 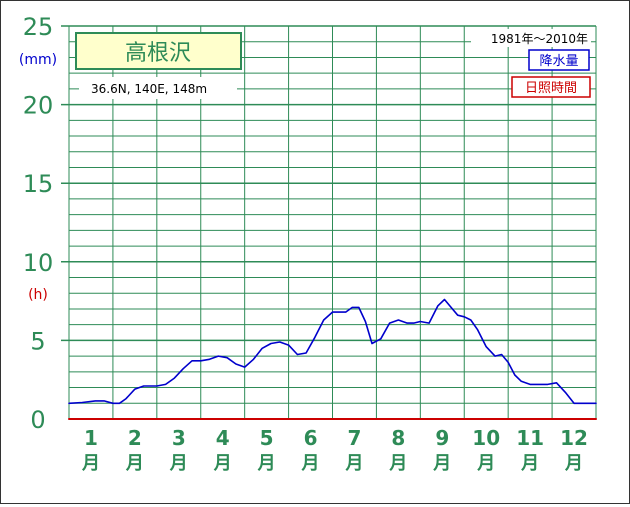 What do you see at coordinates (91, 438) in the screenshot?
I see `x-tick-month-number: 1` at bounding box center [91, 438].